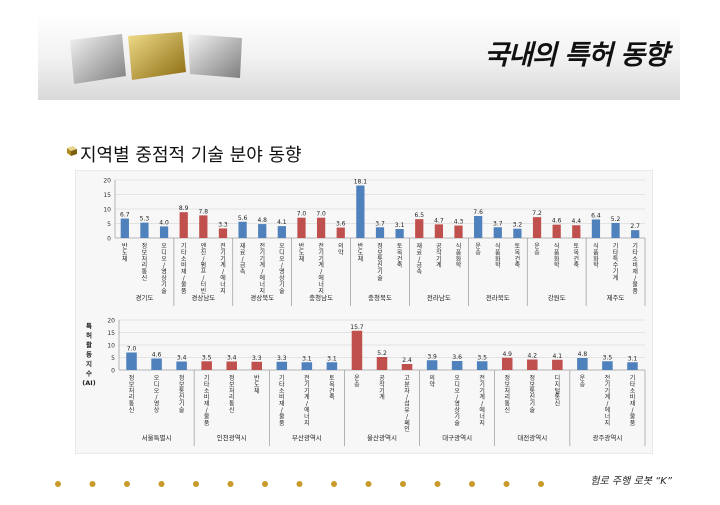 This screenshot has height=505, width=720. What do you see at coordinates (532, 437) in the screenshot?
I see `region-group-label: 대전광역시` at bounding box center [532, 437].